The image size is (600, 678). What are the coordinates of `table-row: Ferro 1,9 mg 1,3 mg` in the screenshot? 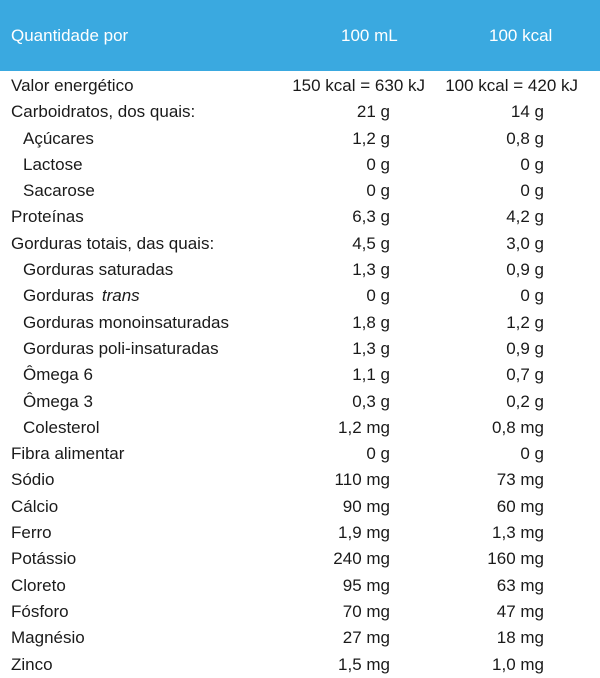 It's located at (300, 533).